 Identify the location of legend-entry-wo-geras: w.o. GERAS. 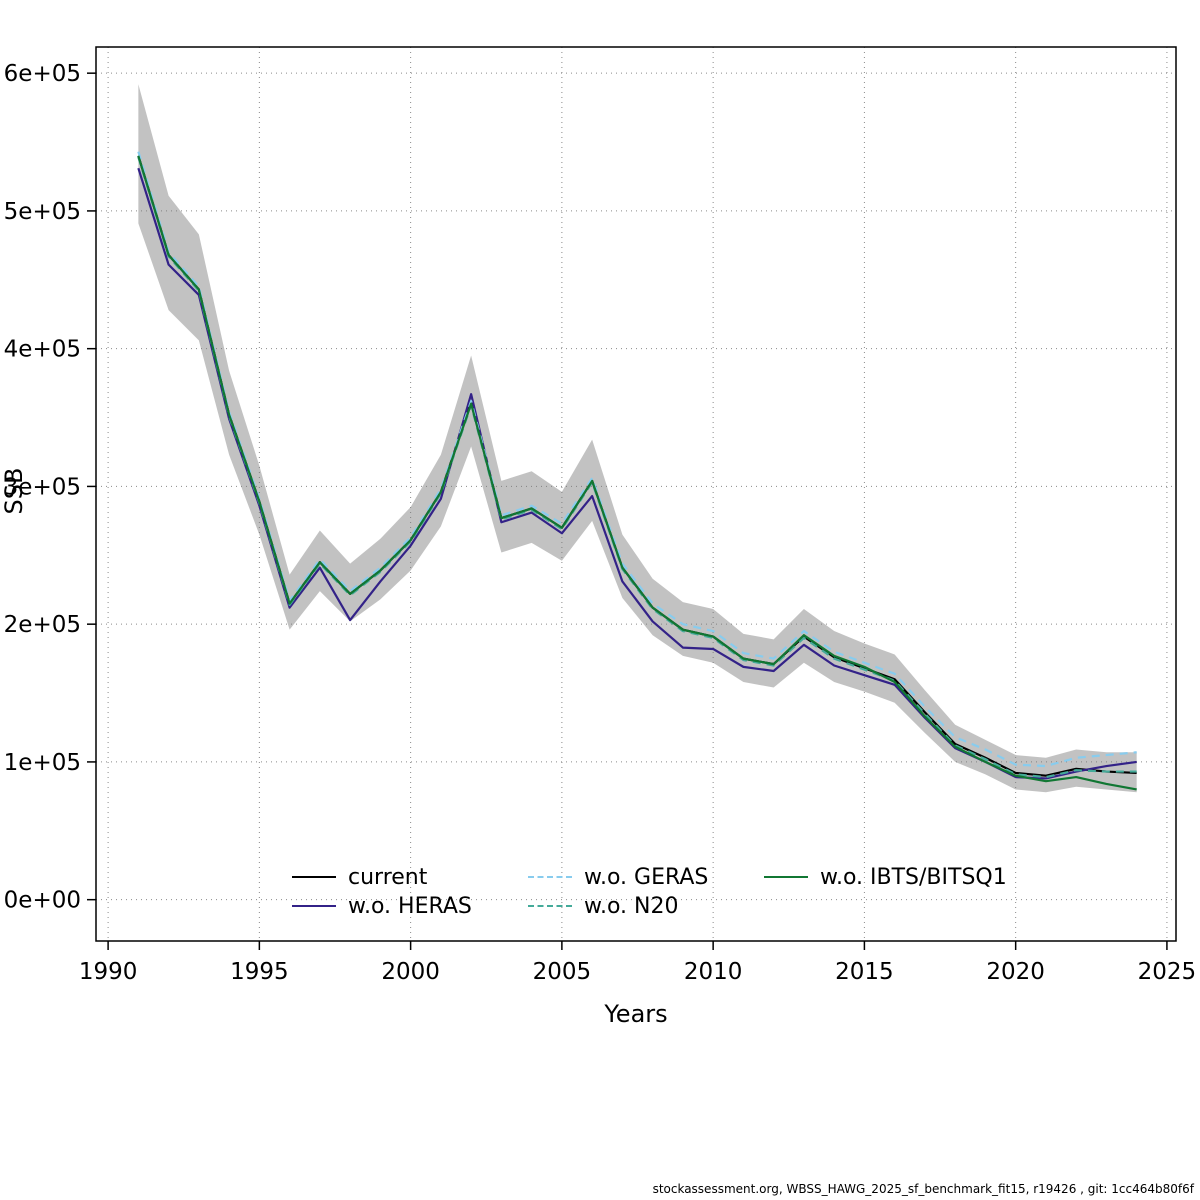
(618, 877).